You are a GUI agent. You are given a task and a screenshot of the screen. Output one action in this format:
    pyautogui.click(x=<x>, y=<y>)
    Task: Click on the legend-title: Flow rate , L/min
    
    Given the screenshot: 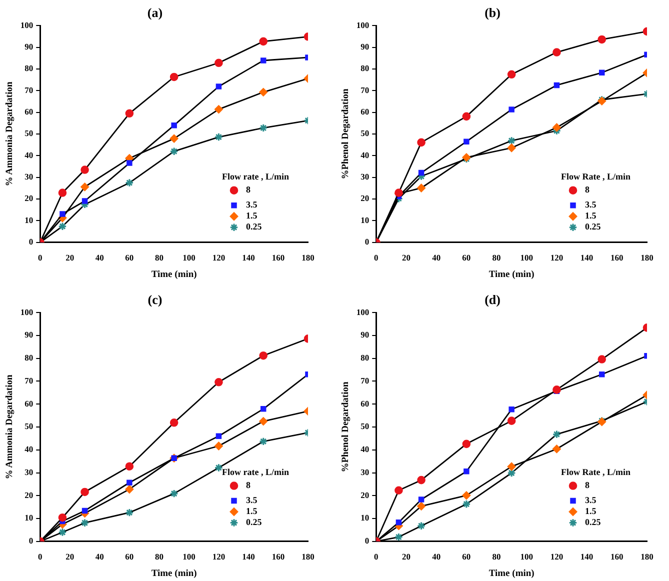 What is the action you would take?
    pyautogui.click(x=255, y=472)
    